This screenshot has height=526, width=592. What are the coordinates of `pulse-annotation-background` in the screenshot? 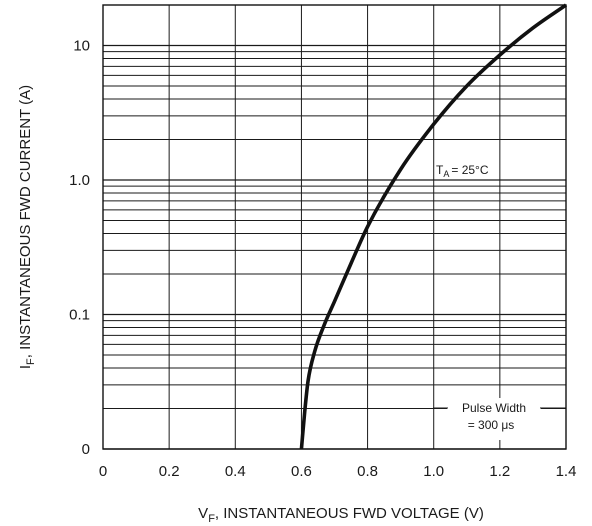 It's located at (494, 419).